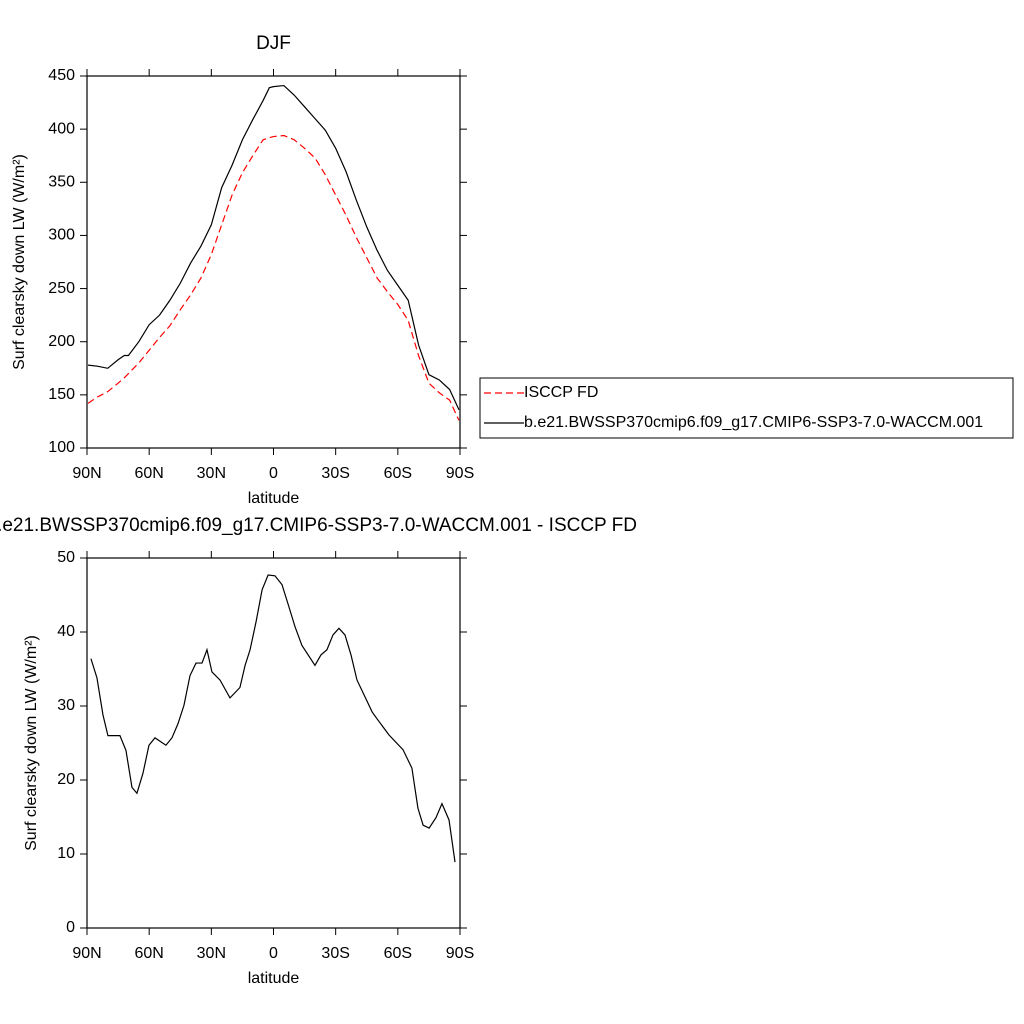 The height and width of the screenshot is (1024, 1024). Describe the element at coordinates (66, 705) in the screenshot. I see `y-tick-label: 30` at that location.